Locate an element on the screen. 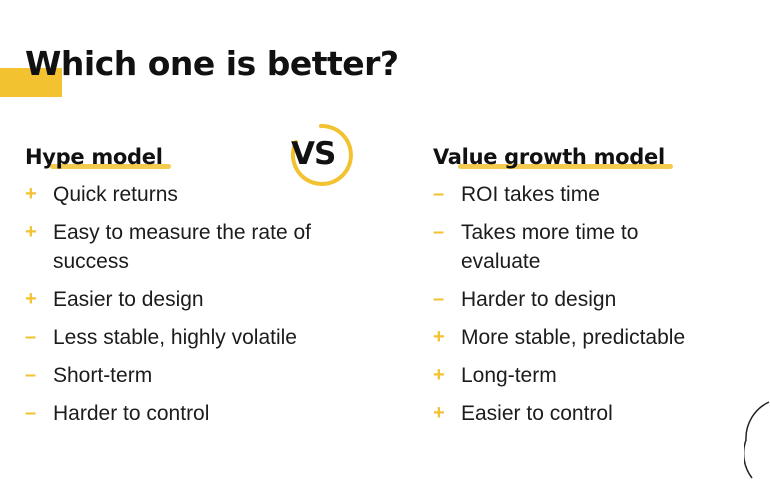 The width and height of the screenshot is (770, 480). item-text: Quick returns is located at coordinates (115, 194).